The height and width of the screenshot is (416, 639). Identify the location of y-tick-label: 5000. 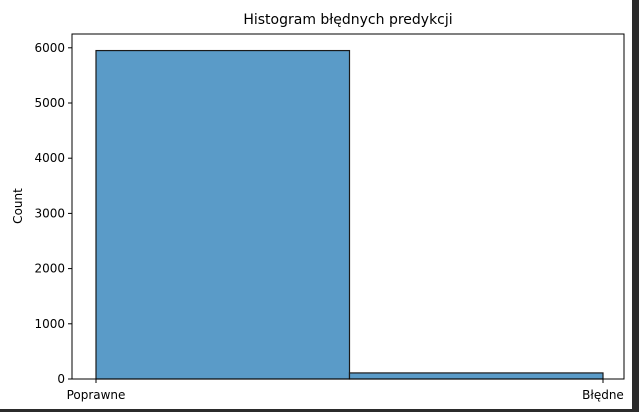
(49, 103).